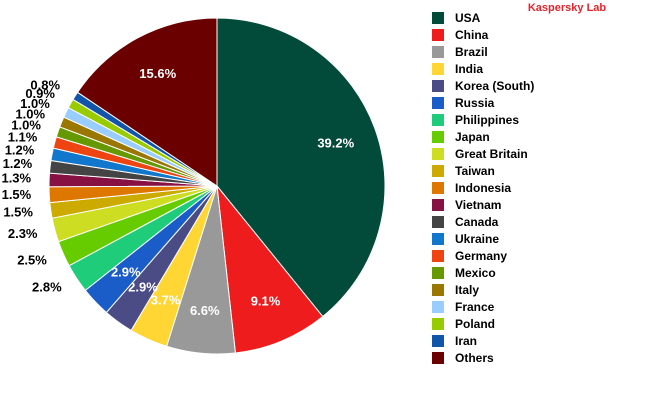  I want to click on source-label: Kaspersky Lab, so click(567, 8).